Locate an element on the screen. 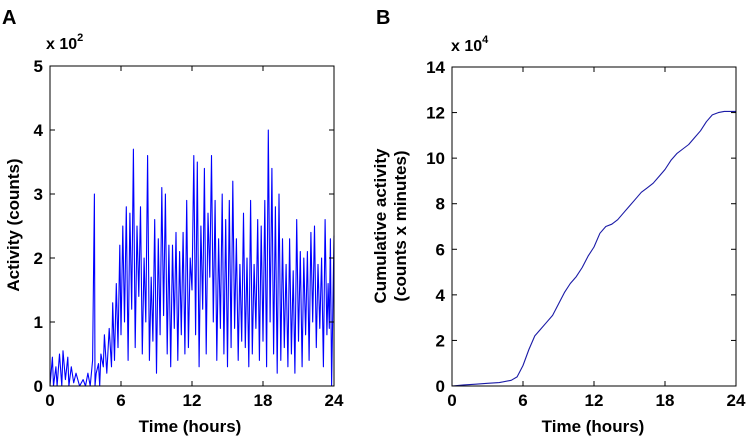 This screenshot has height=444, width=751. y-axis-title-b-line1: Cumulative activity is located at coordinates (380, 225).